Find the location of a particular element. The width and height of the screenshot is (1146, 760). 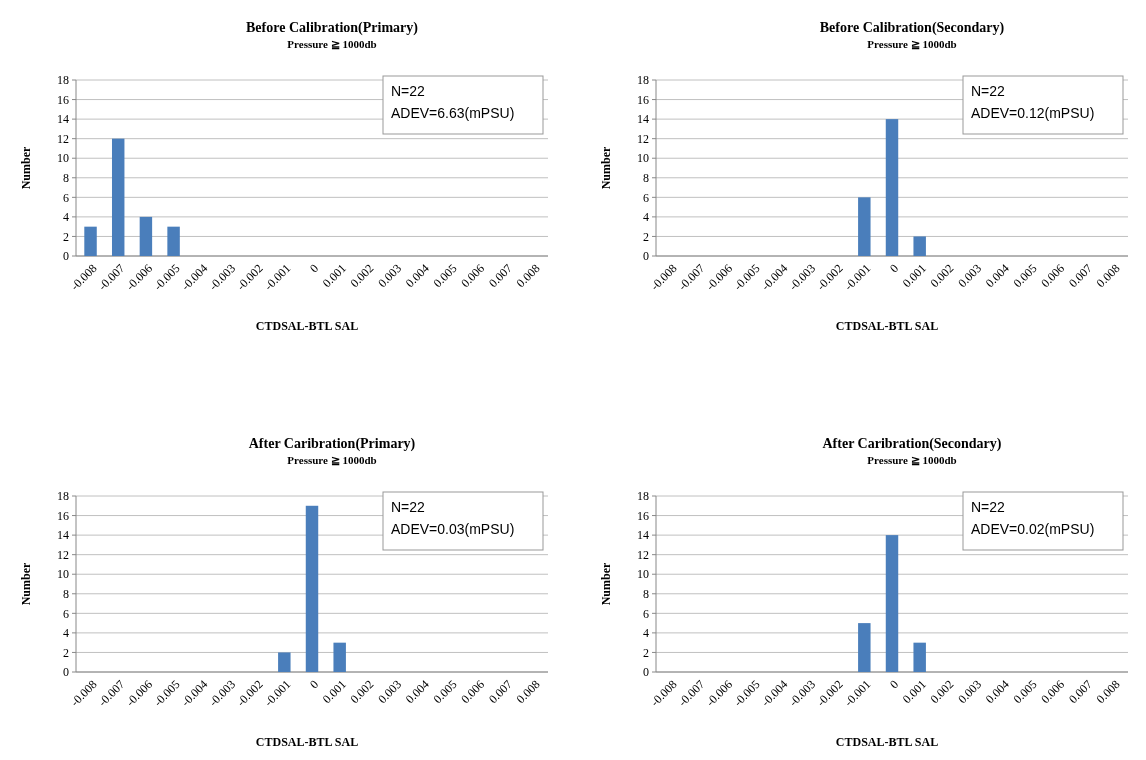

chart-title: After Caribration(Primary) is located at coordinates (332, 444).